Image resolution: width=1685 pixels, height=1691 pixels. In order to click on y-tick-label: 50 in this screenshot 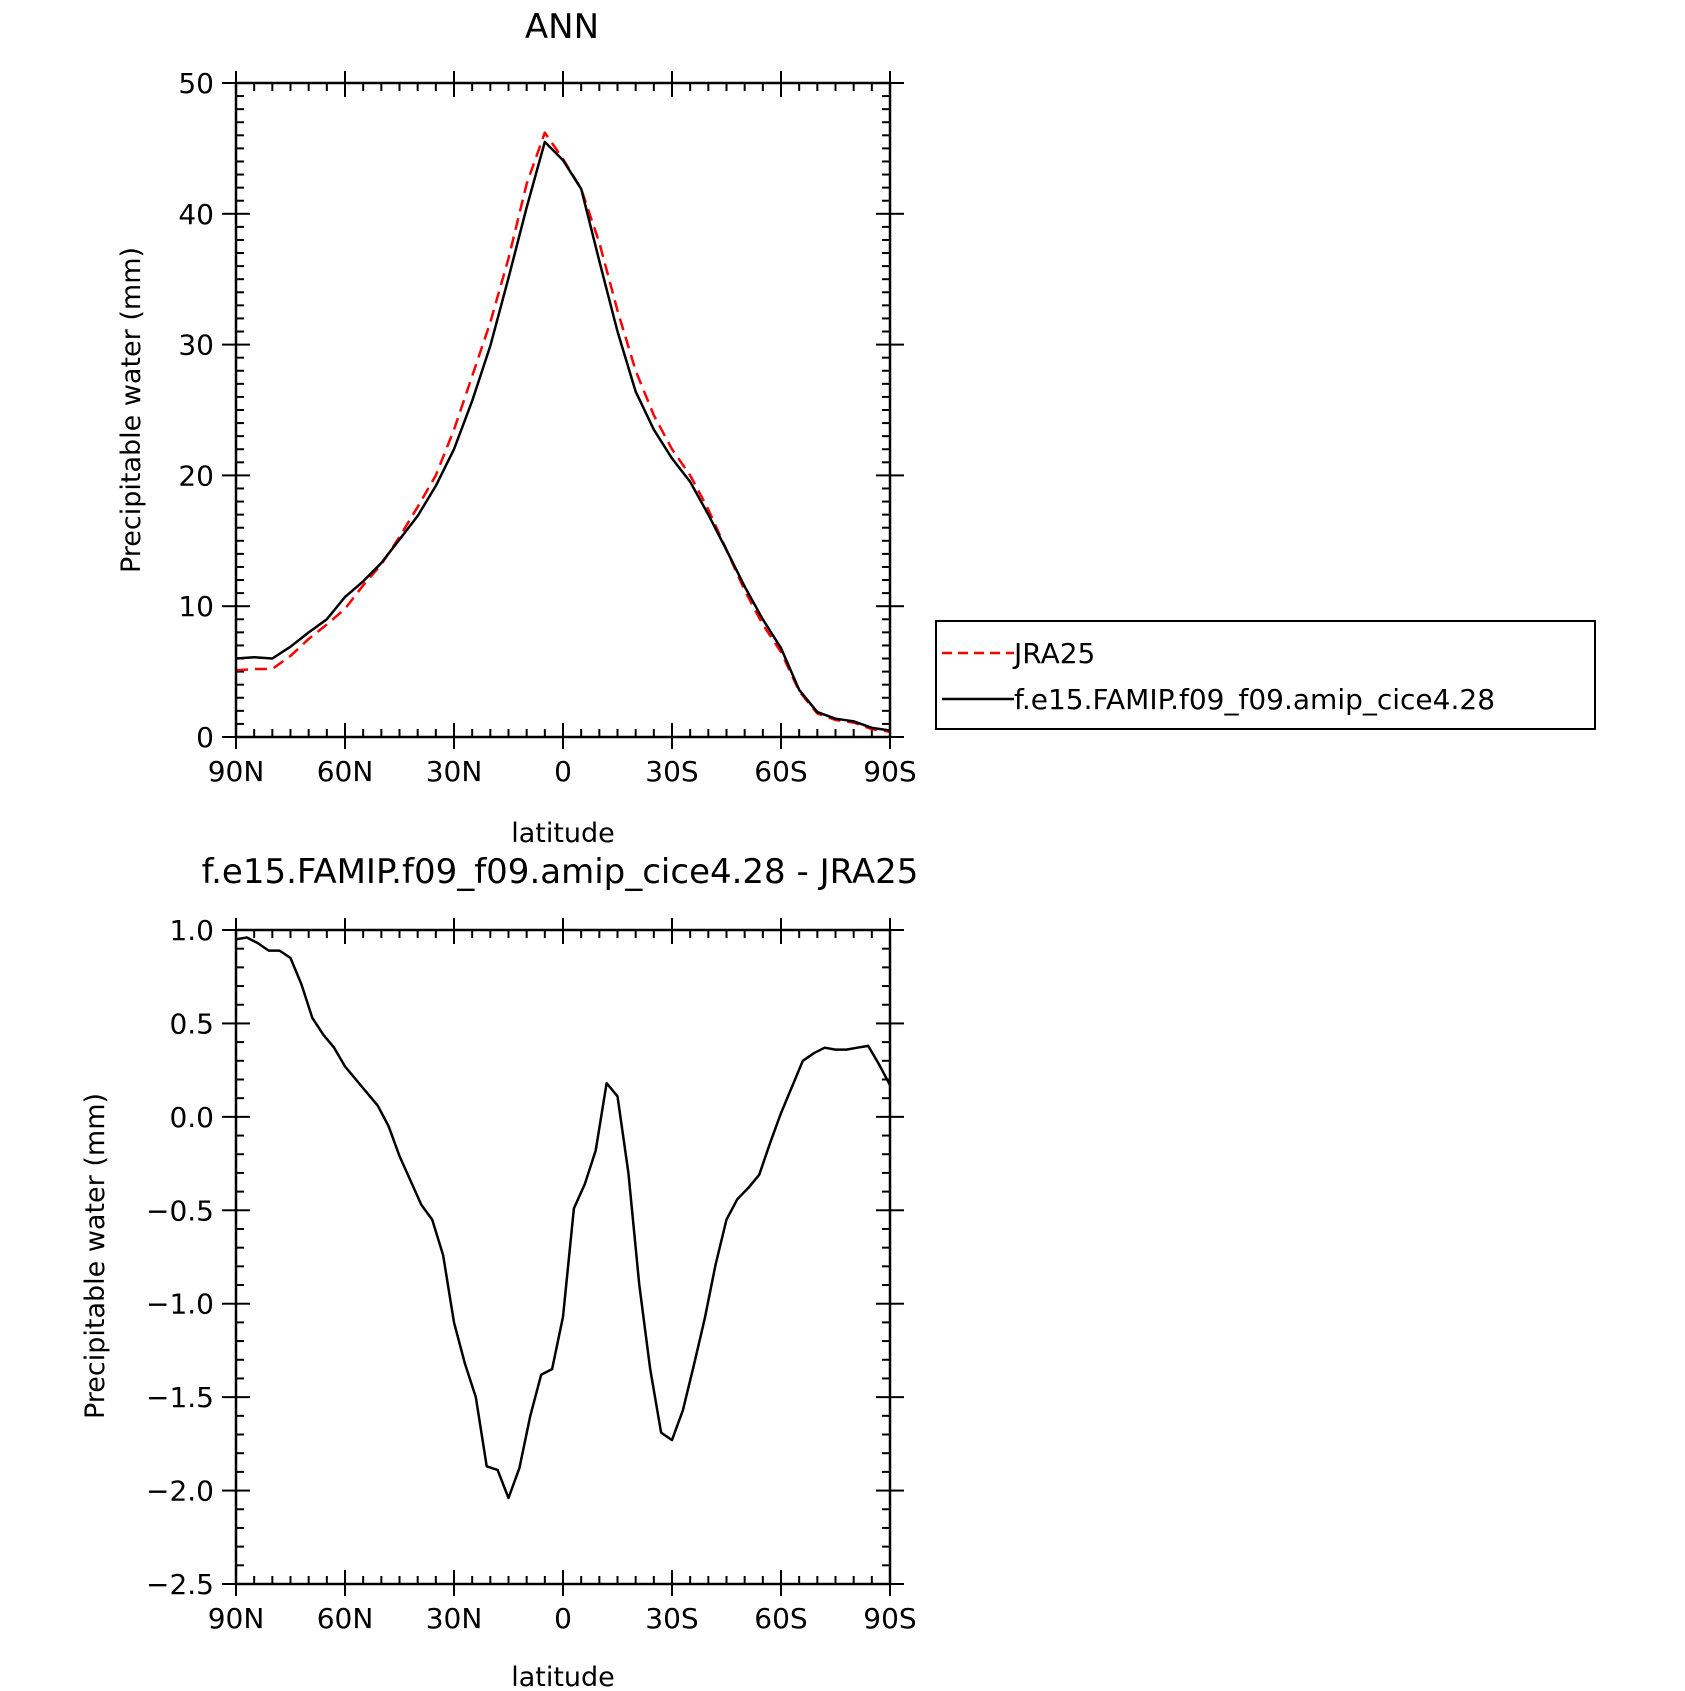, I will do `click(196, 83)`.